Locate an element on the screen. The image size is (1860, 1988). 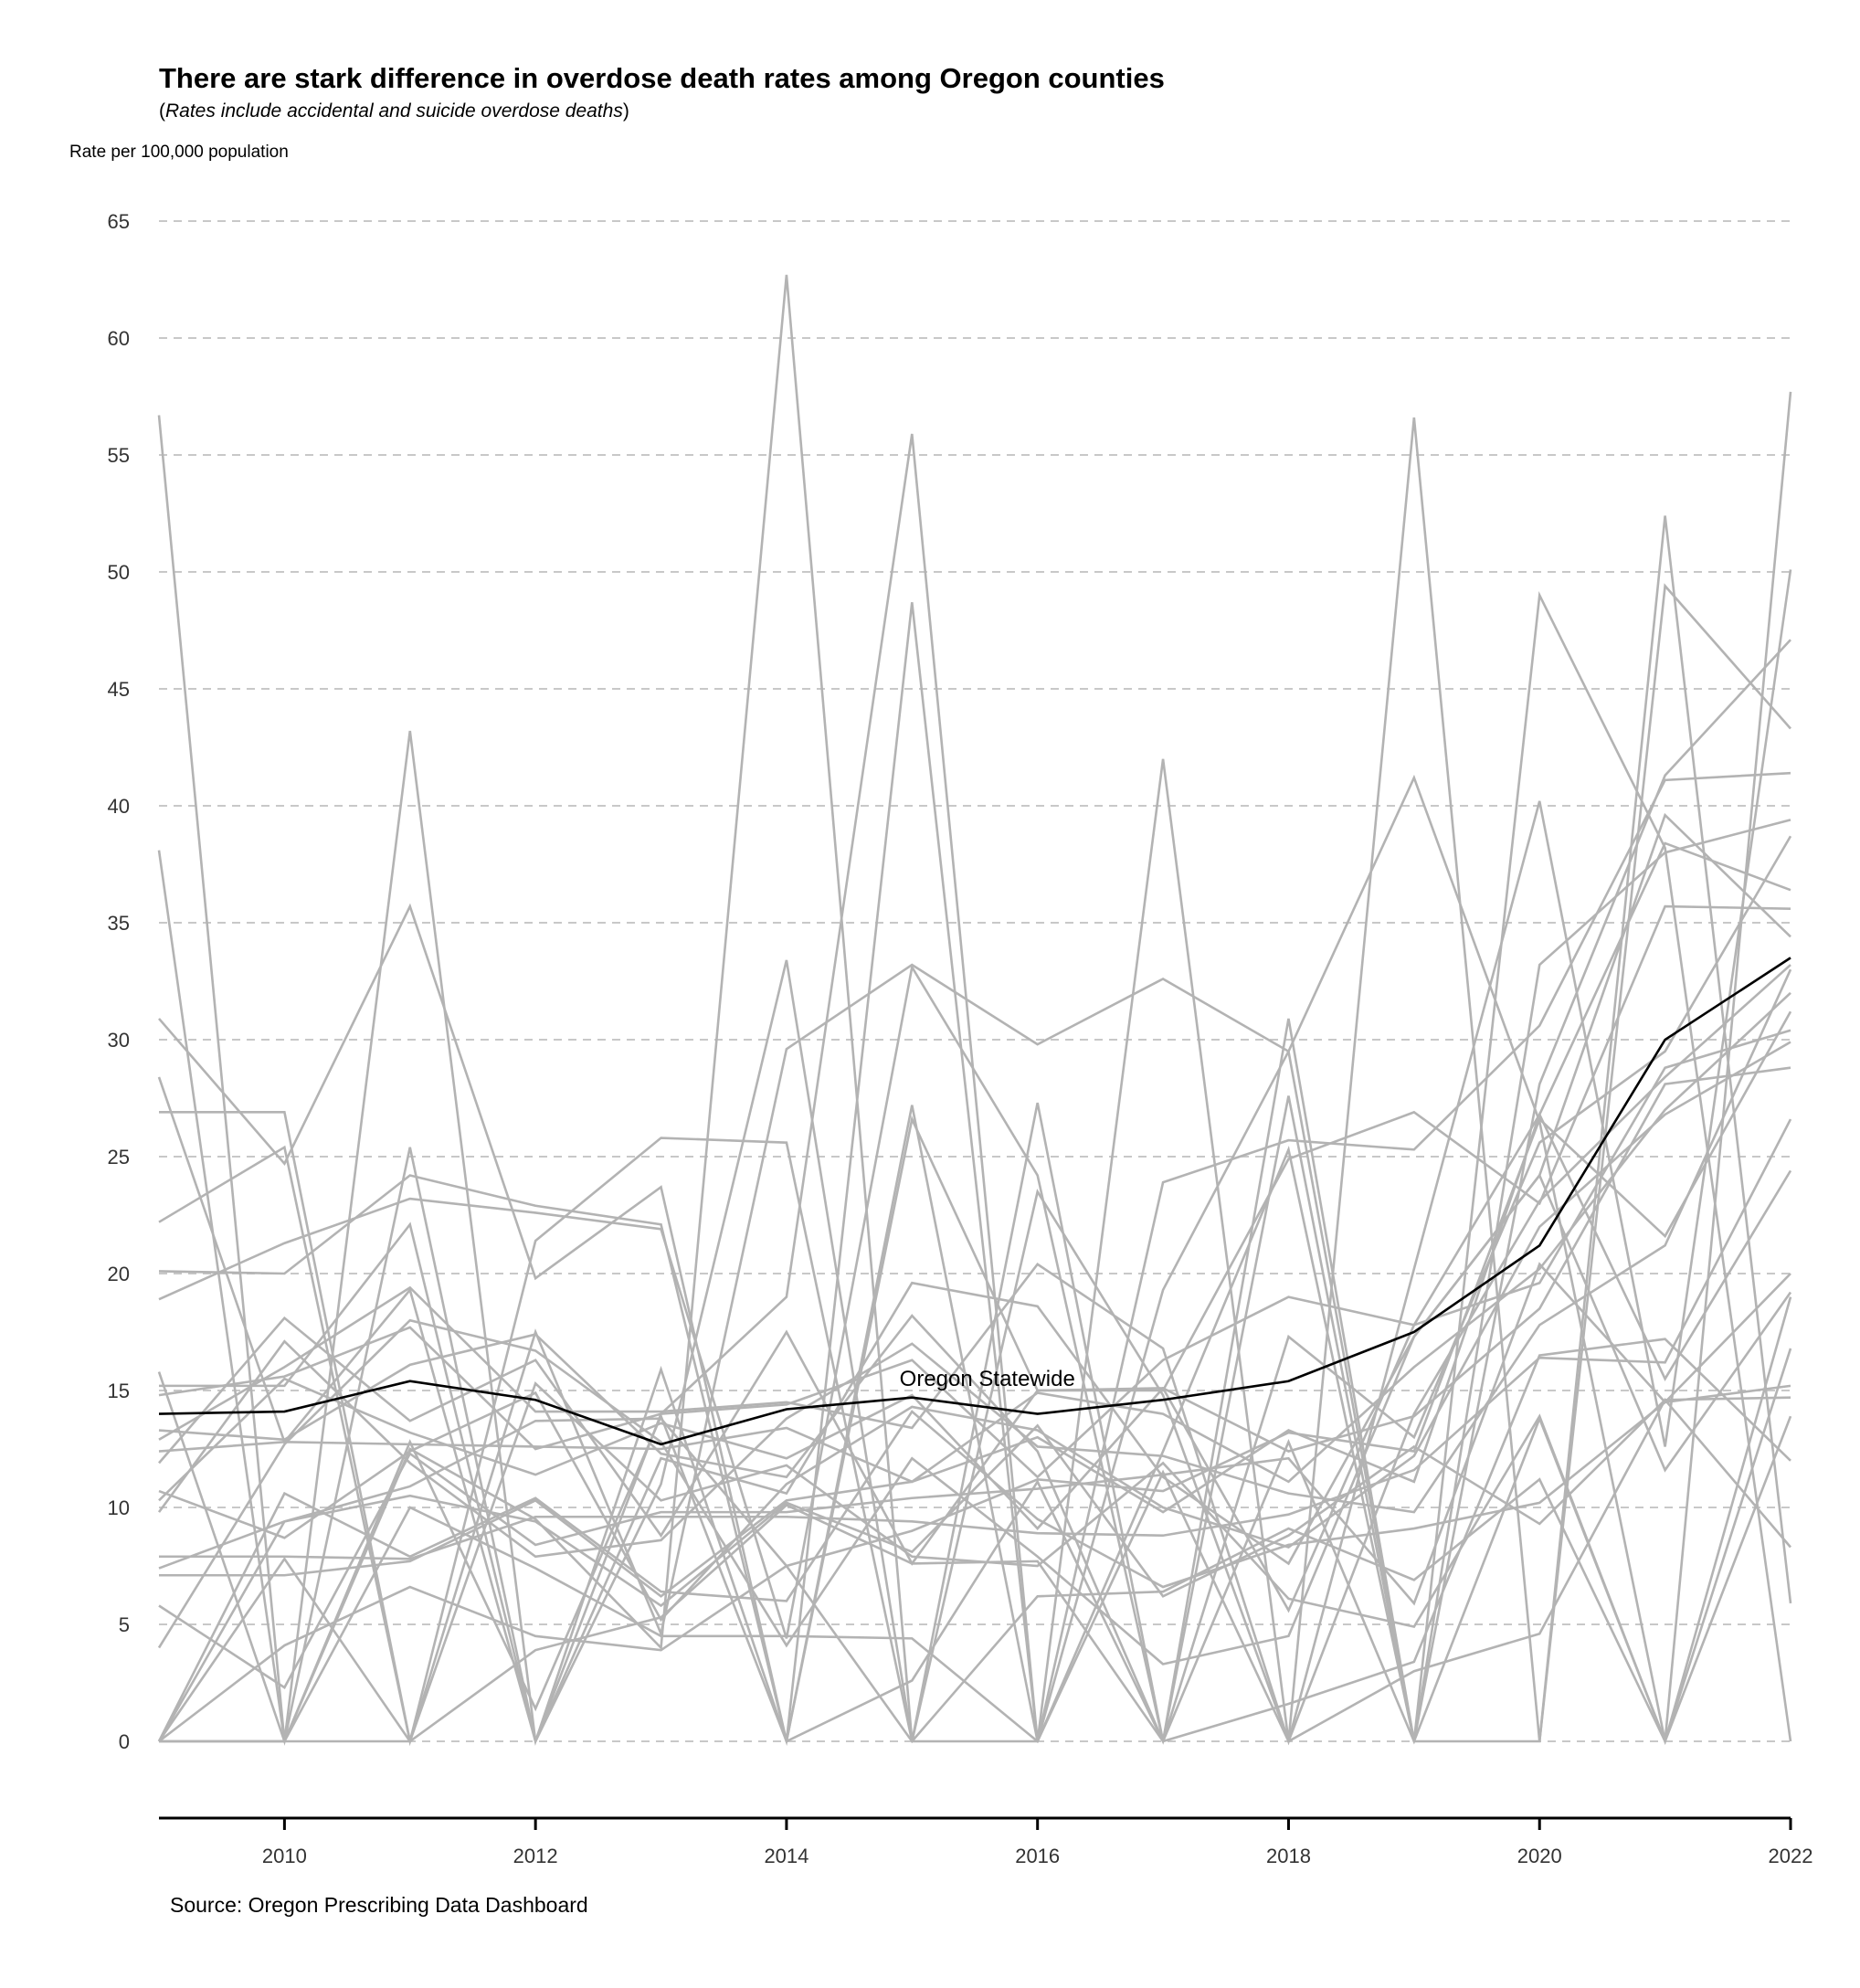
y-tick-label: 25 is located at coordinates (119, 1157).